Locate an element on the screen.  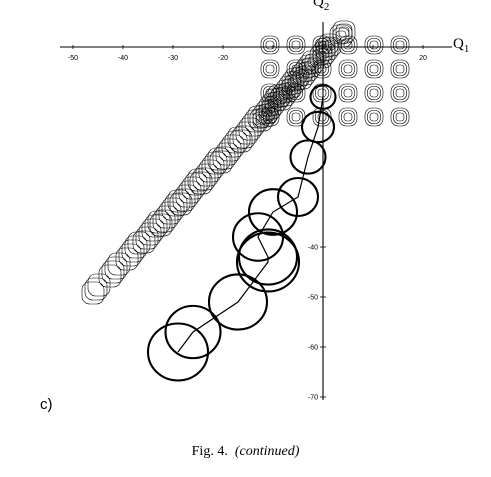
panel-label: c) is located at coordinates (46, 404).